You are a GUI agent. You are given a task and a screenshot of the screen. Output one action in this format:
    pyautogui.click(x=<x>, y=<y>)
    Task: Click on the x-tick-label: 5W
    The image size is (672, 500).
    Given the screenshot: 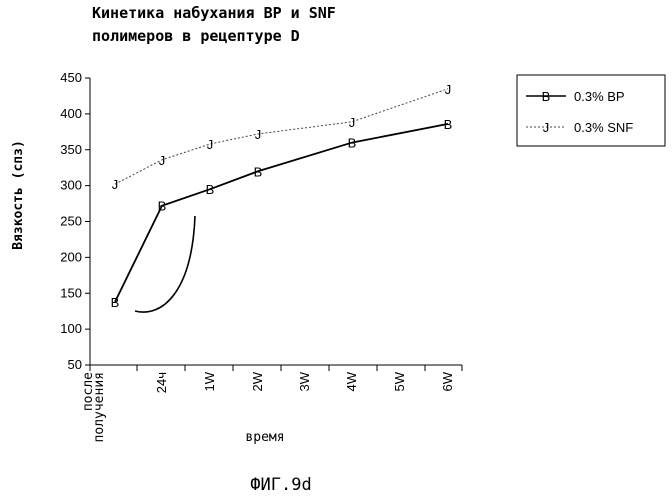 What is the action you would take?
    pyautogui.click(x=399, y=381)
    